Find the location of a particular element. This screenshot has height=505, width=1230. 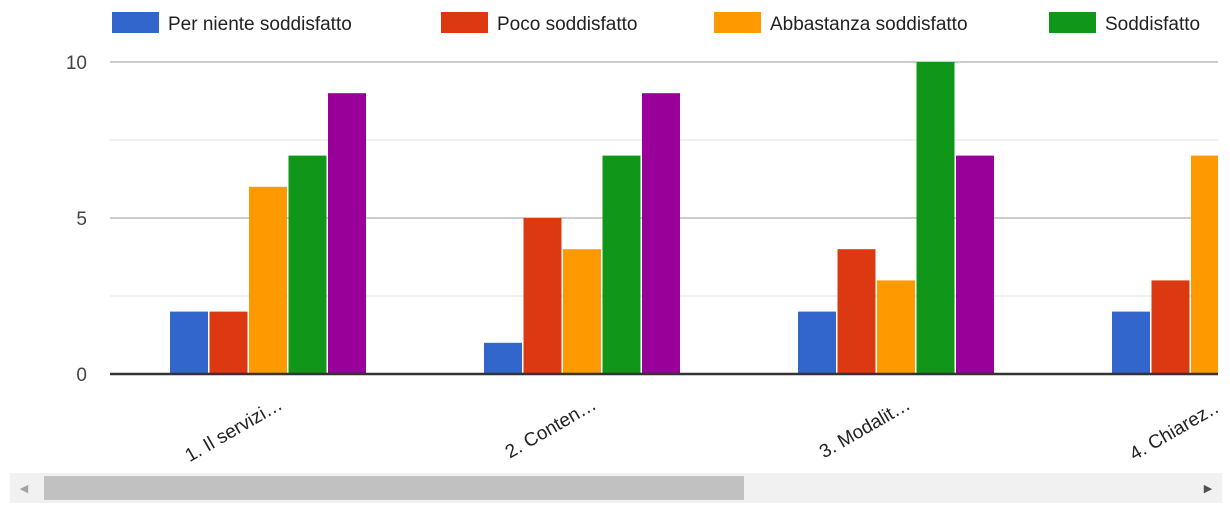

legend-item: Per niente soddisfatto is located at coordinates (232, 23).